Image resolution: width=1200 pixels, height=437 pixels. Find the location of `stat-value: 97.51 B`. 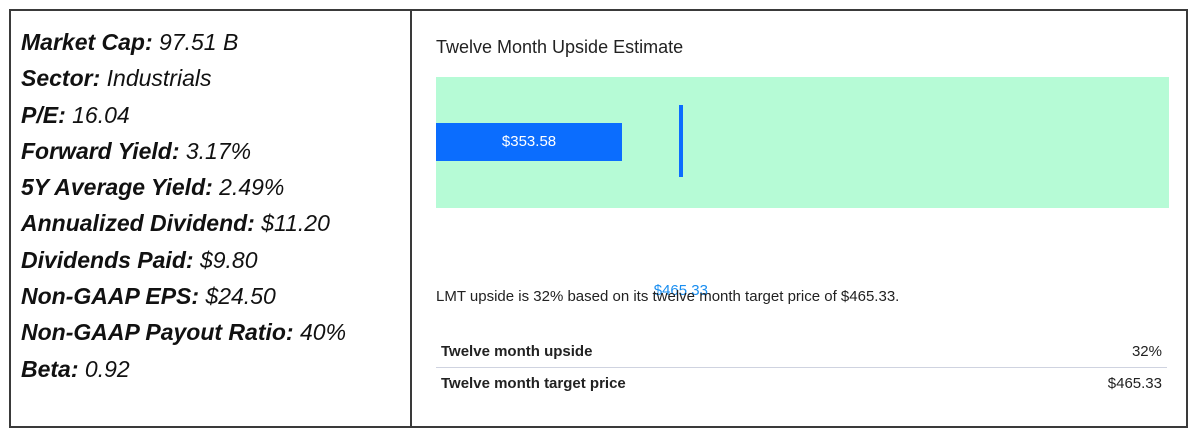

stat-value: 97.51 B is located at coordinates (199, 42).